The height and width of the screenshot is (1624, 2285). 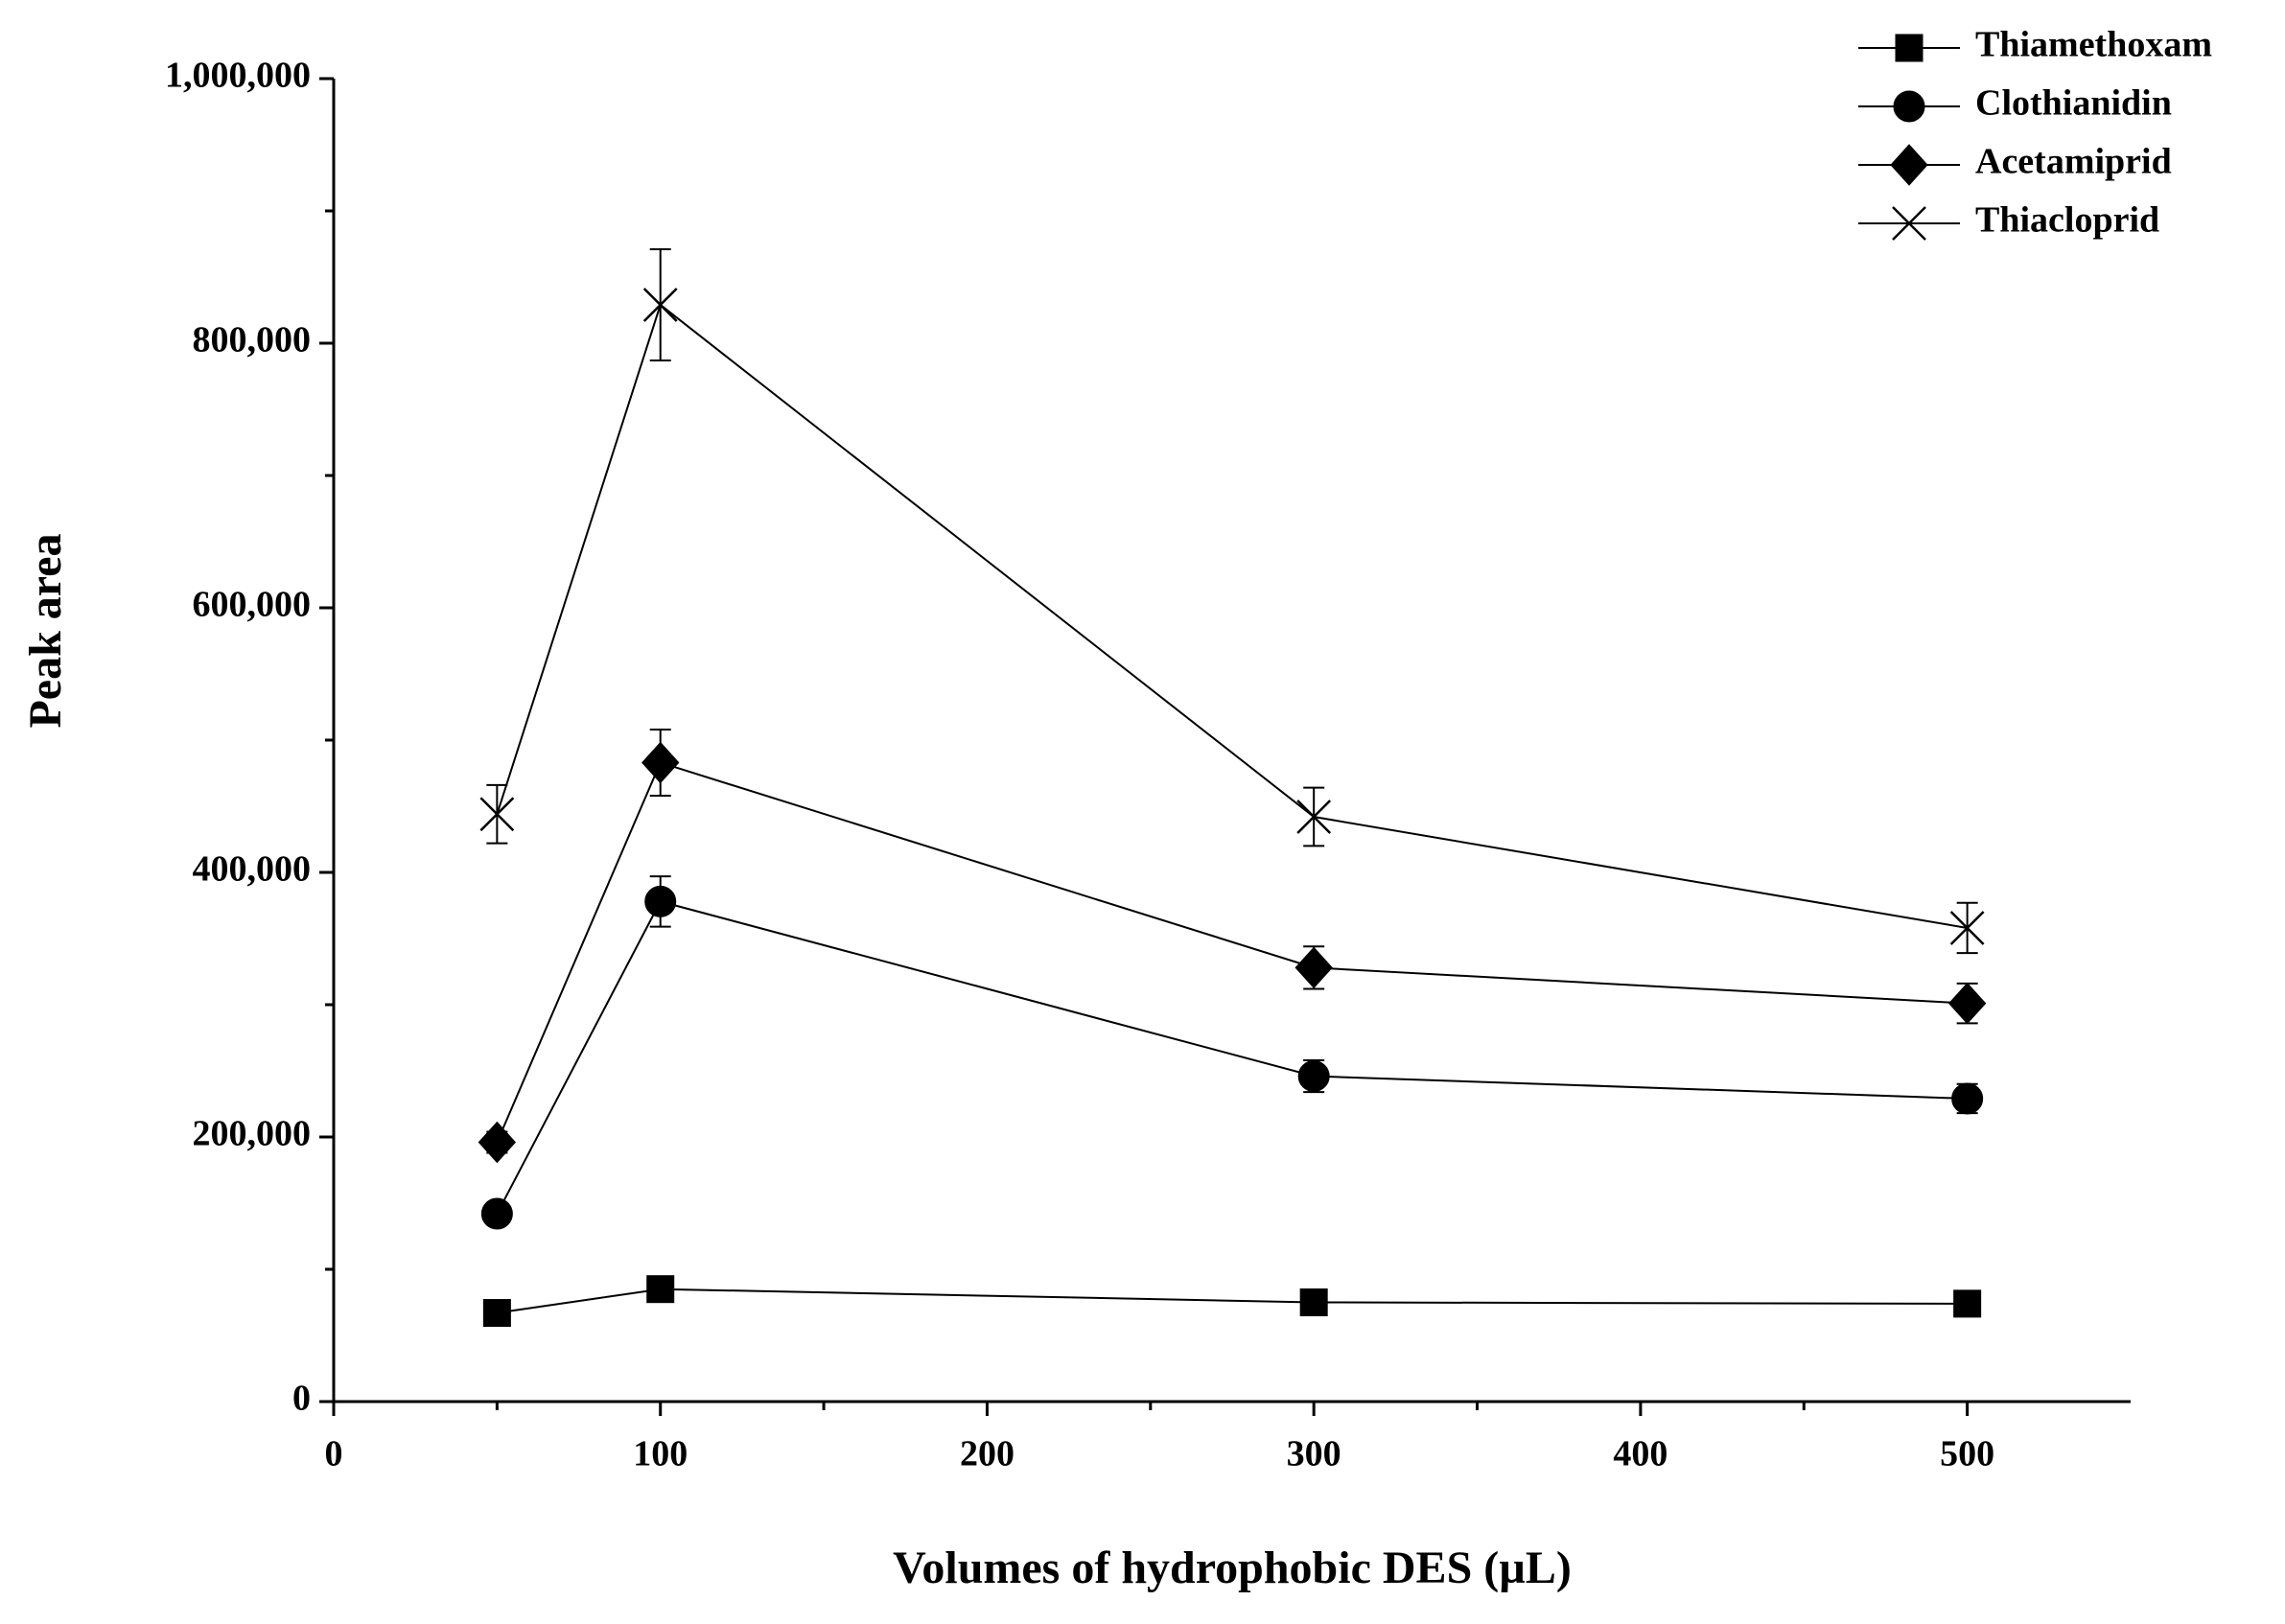 What do you see at coordinates (2067, 220) in the screenshot?
I see `legend-label: Thiacloprid` at bounding box center [2067, 220].